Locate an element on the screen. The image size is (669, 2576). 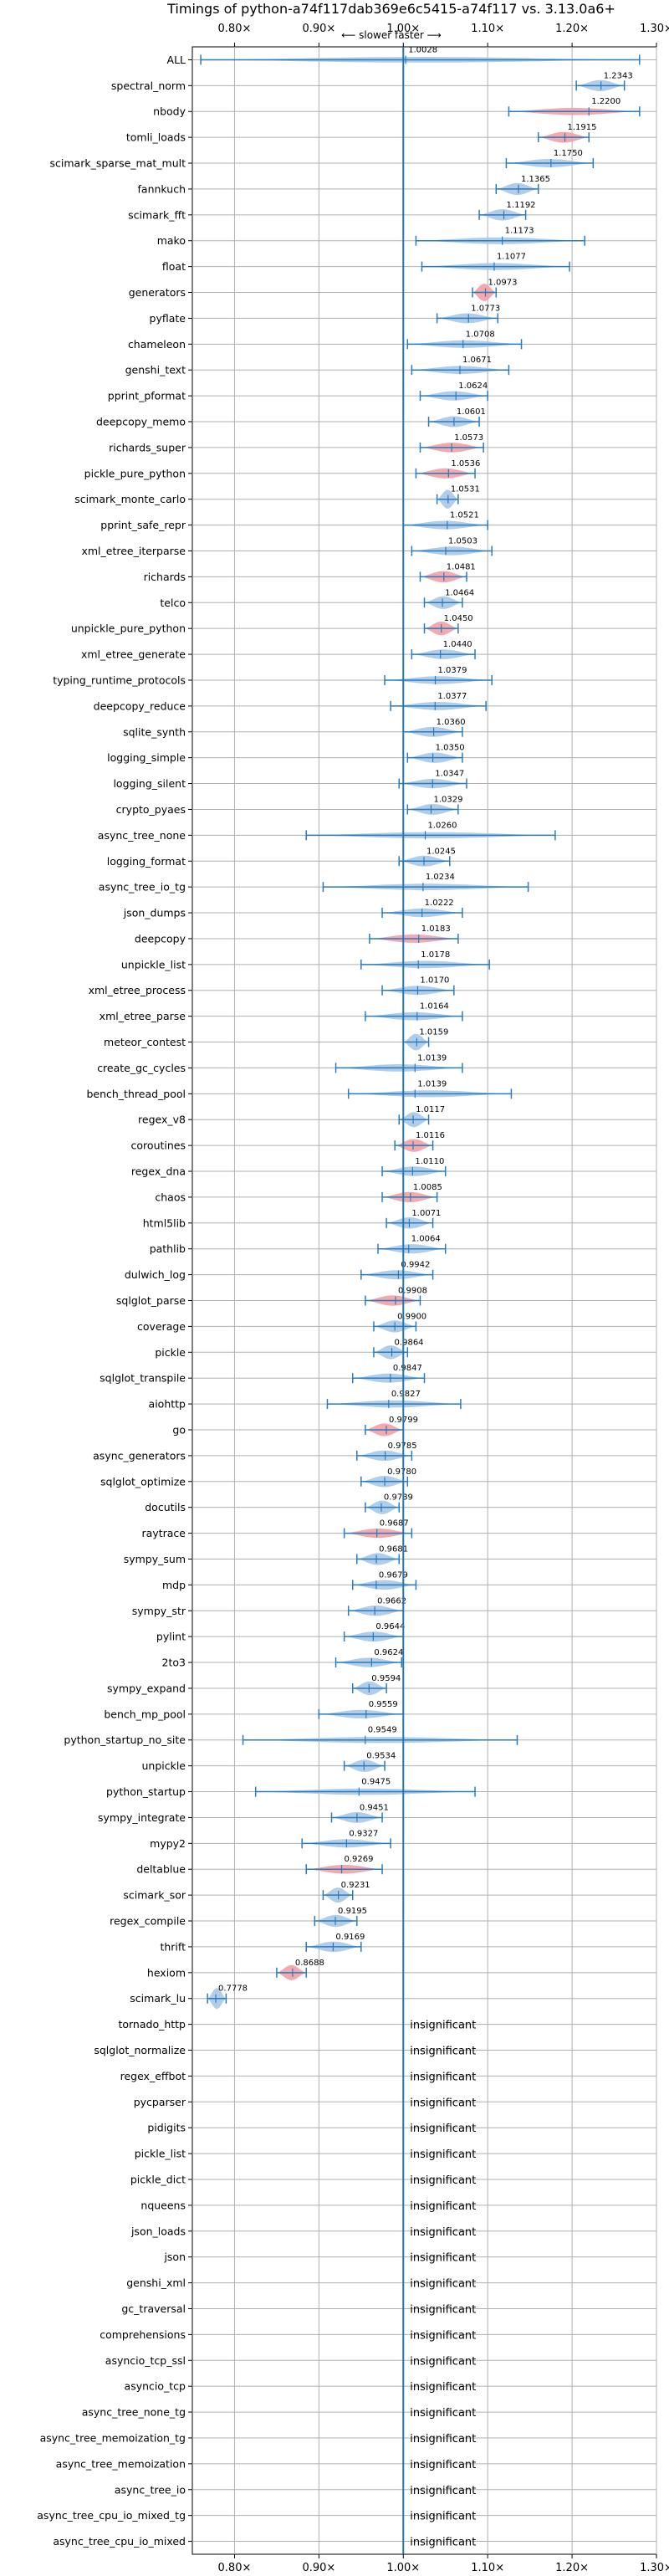
benchmark-label: scimark_fft is located at coordinates (157, 215).